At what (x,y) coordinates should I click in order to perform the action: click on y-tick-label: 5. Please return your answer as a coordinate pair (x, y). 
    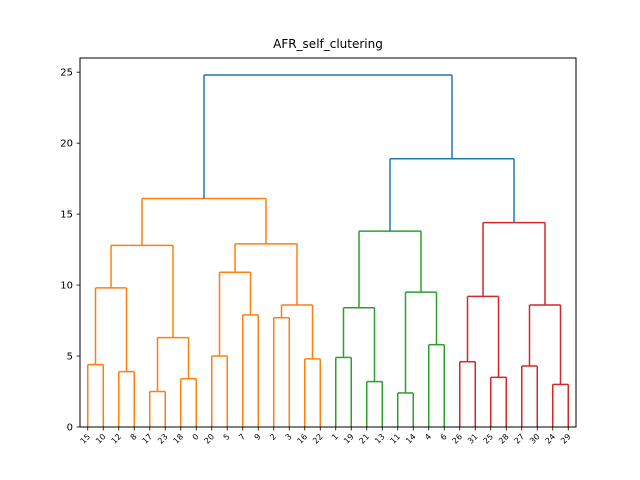
    Looking at the image, I should click on (70, 357).